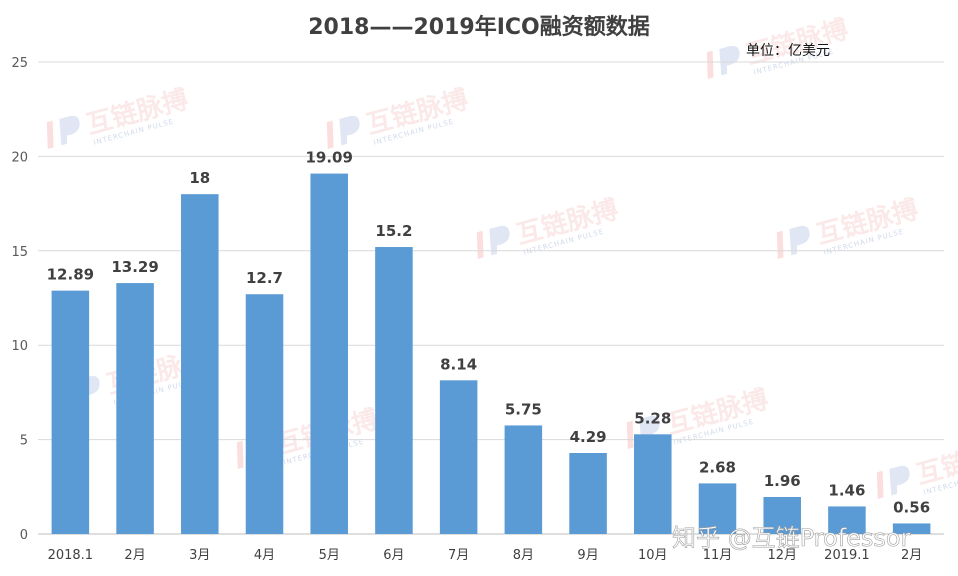  I want to click on data-label: 12.89, so click(70, 275).